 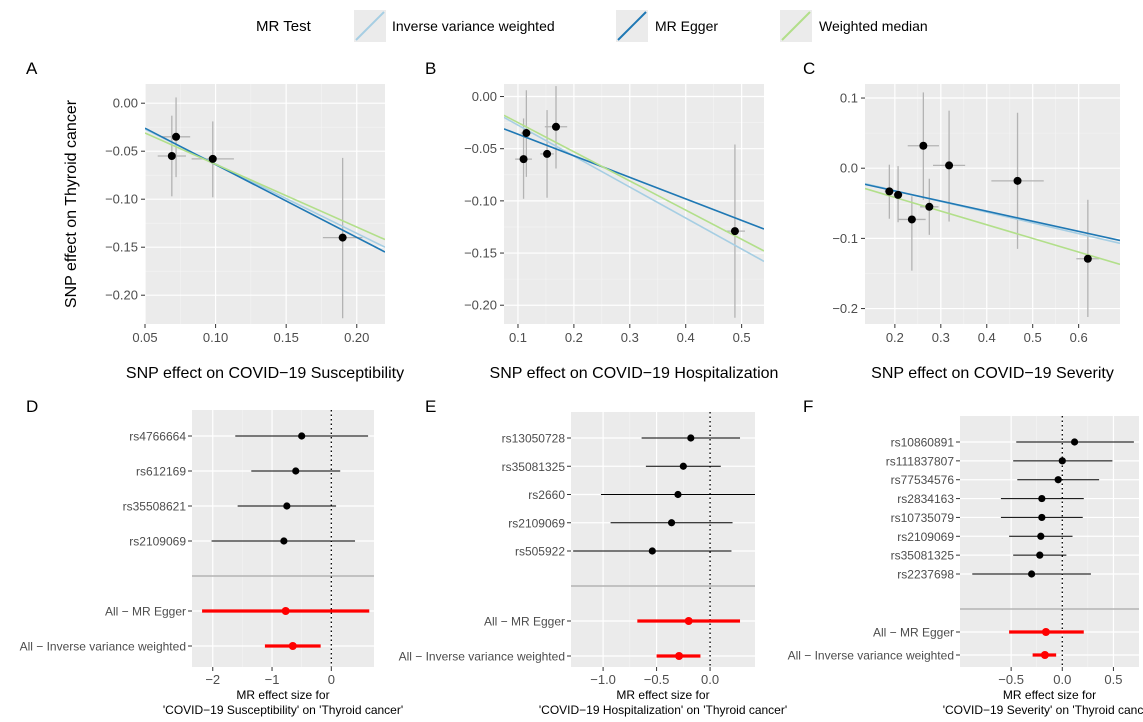 I want to click on snp-label: rs612169, so click(x=161, y=472).